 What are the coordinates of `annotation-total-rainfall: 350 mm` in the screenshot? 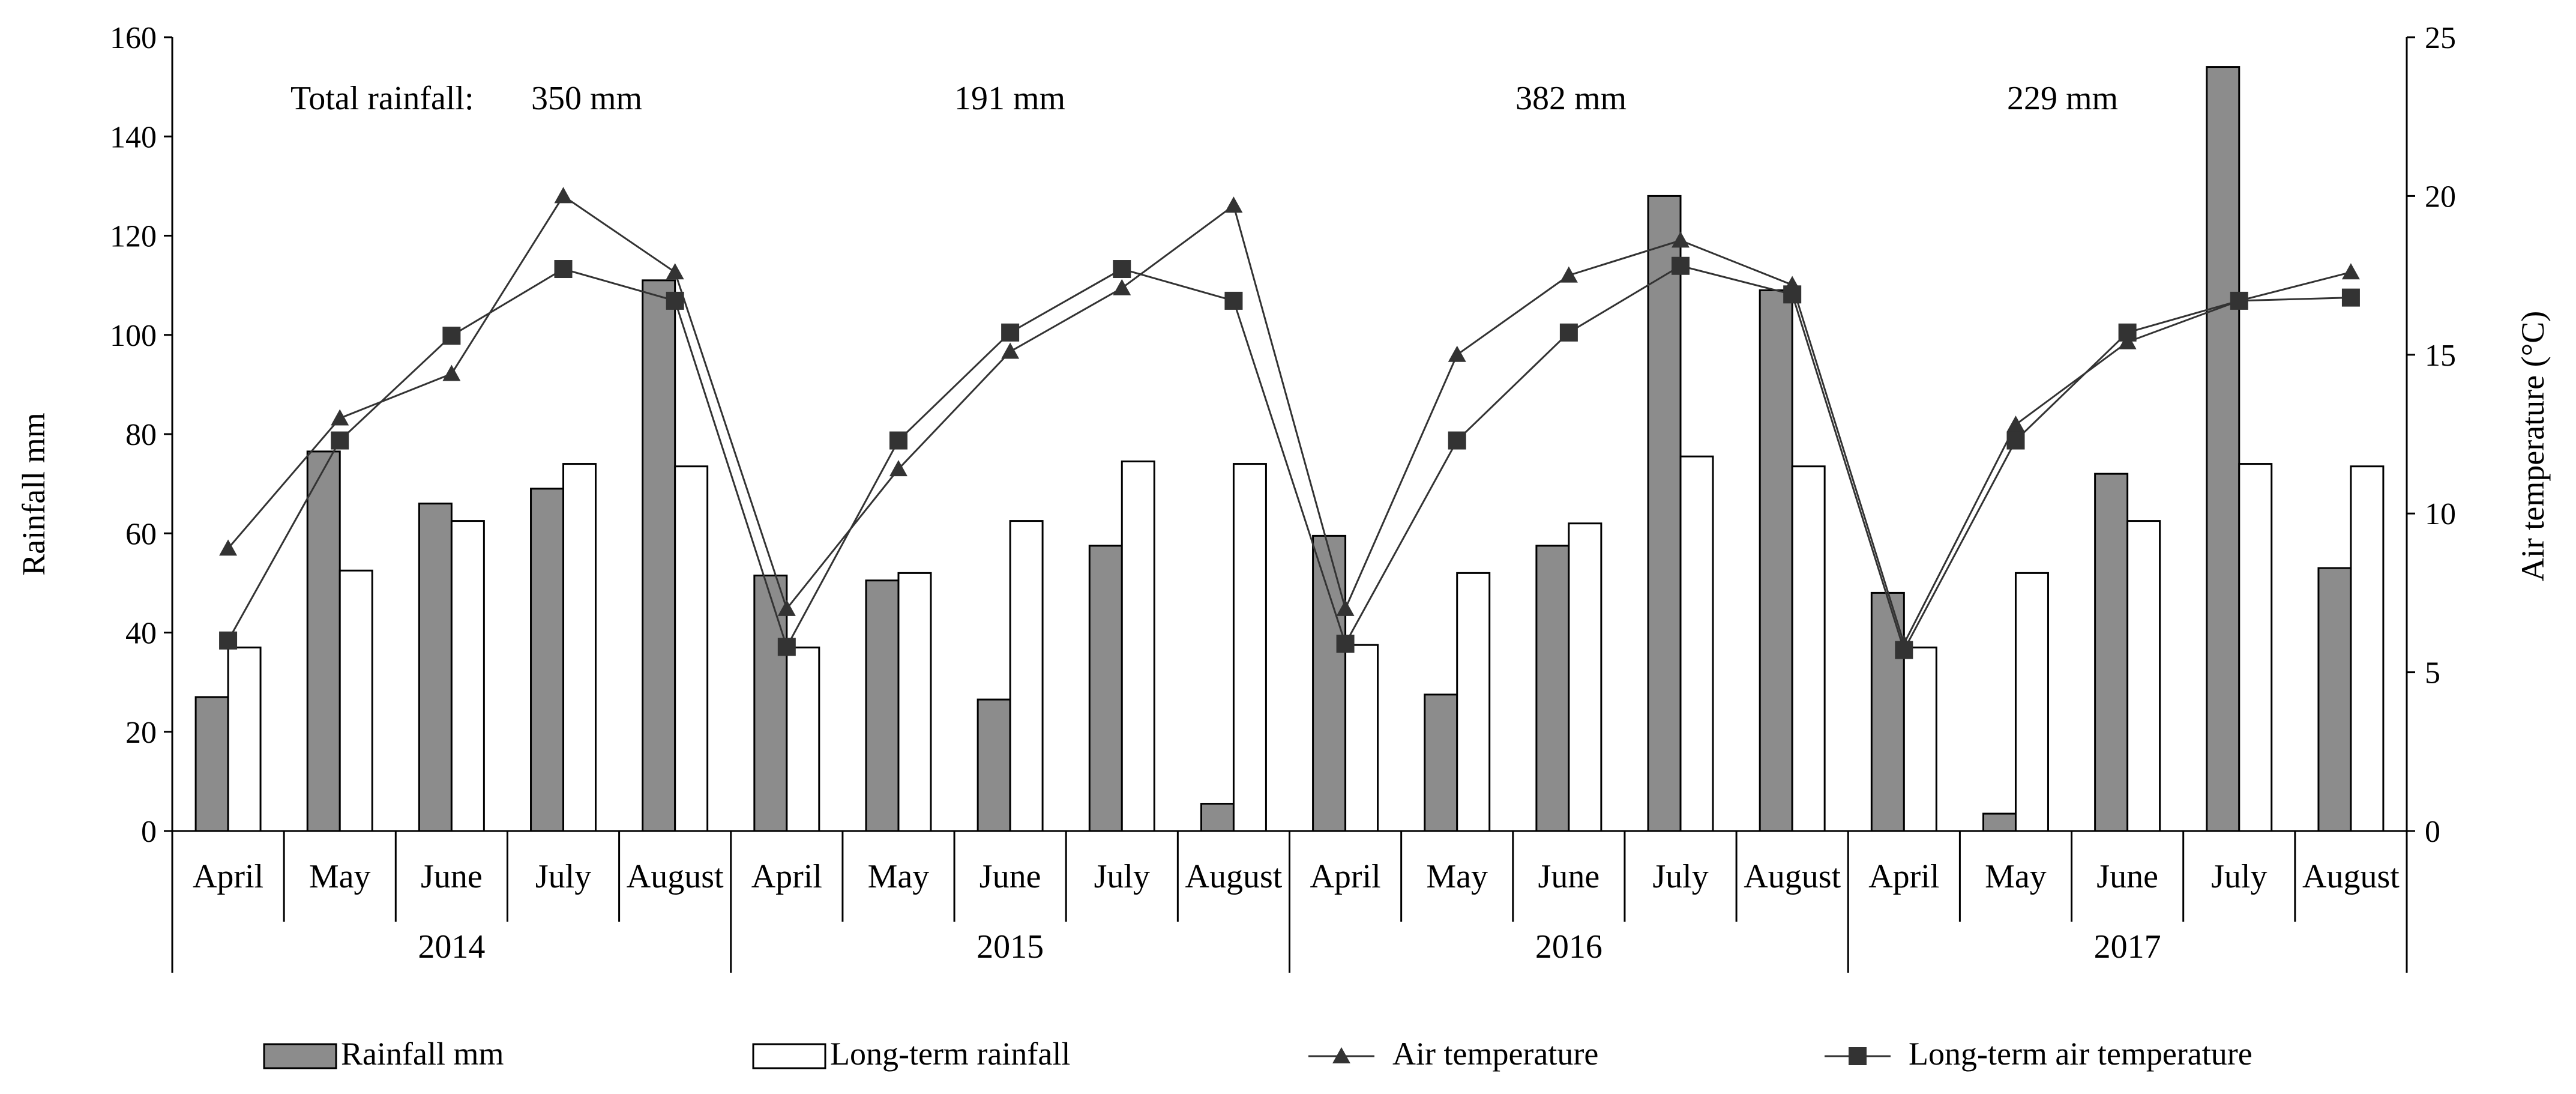 It's located at (586, 98).